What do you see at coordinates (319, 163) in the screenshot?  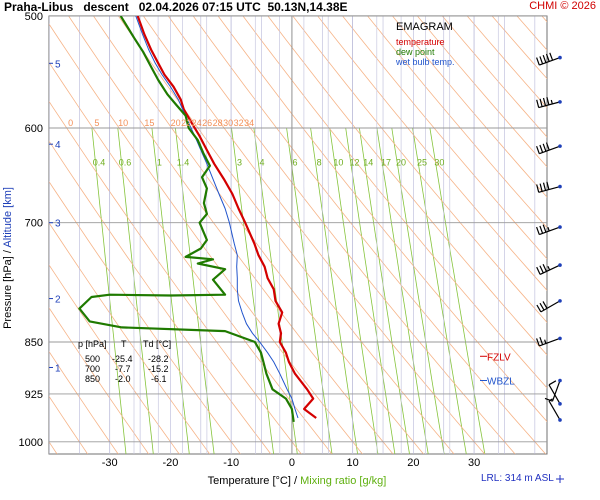 I see `mixing-ratio-label: 8` at bounding box center [319, 163].